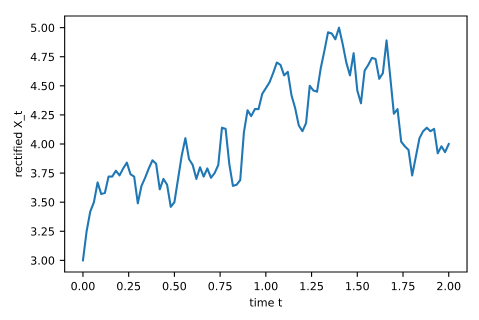 This screenshot has width=479, height=320. I want to click on x-tick-label: 2.00, so click(448, 286).